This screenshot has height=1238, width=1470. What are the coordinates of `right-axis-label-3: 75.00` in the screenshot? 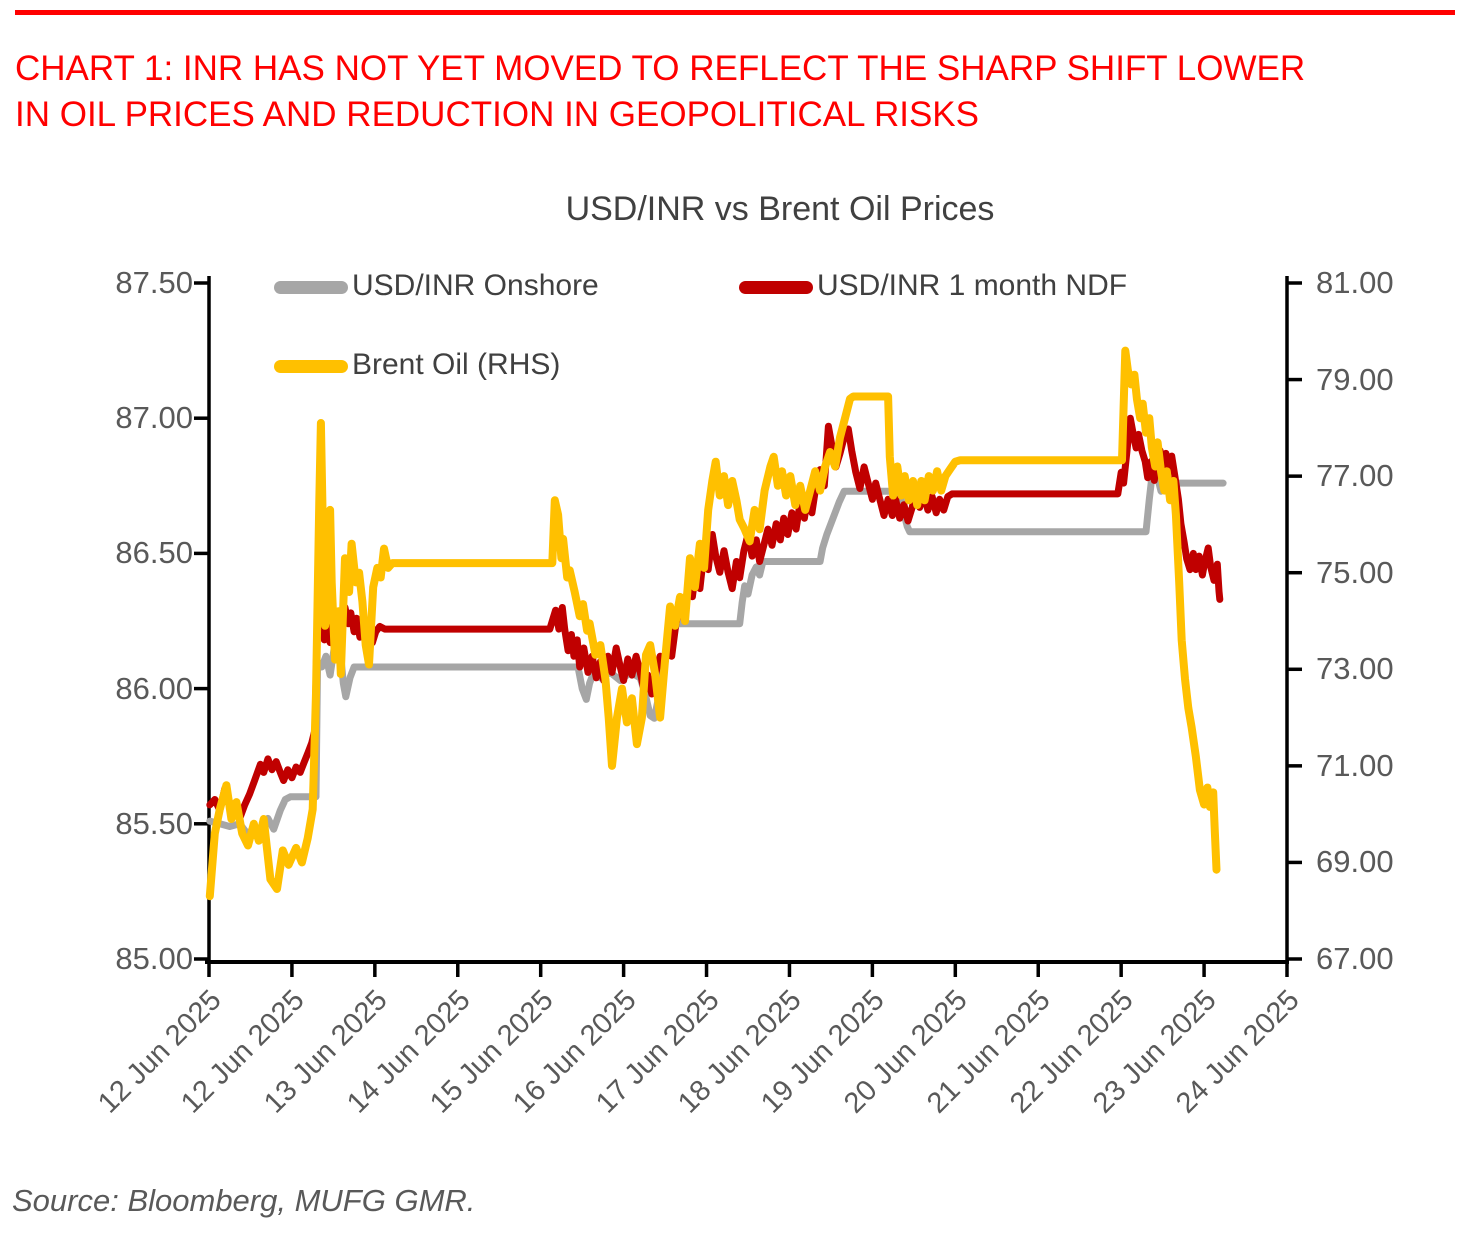 It's located at (1355, 572).